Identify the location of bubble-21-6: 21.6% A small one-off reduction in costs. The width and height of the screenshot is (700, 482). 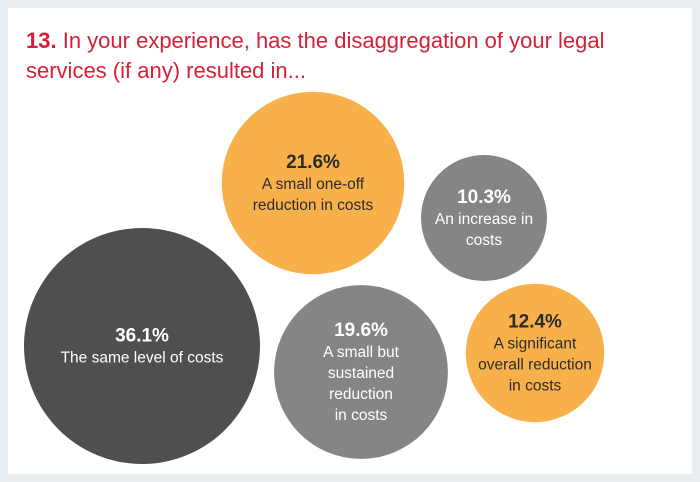
(313, 183).